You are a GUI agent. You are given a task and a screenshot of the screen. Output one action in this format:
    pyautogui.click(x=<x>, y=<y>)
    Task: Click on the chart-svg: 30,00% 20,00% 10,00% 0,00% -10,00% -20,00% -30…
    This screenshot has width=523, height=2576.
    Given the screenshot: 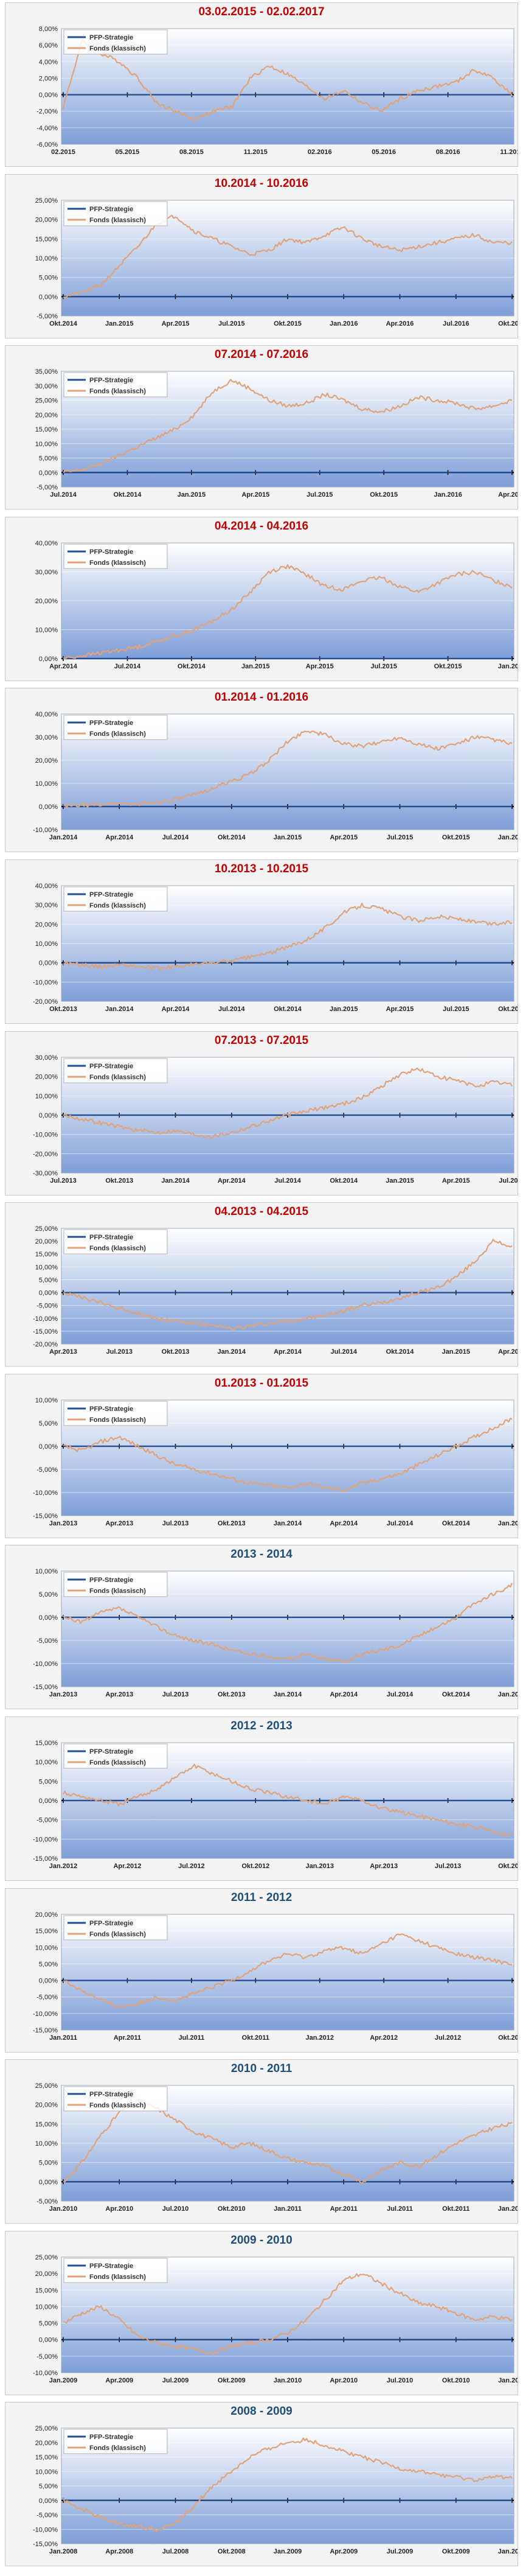 What is the action you would take?
    pyautogui.click(x=275, y=1119)
    